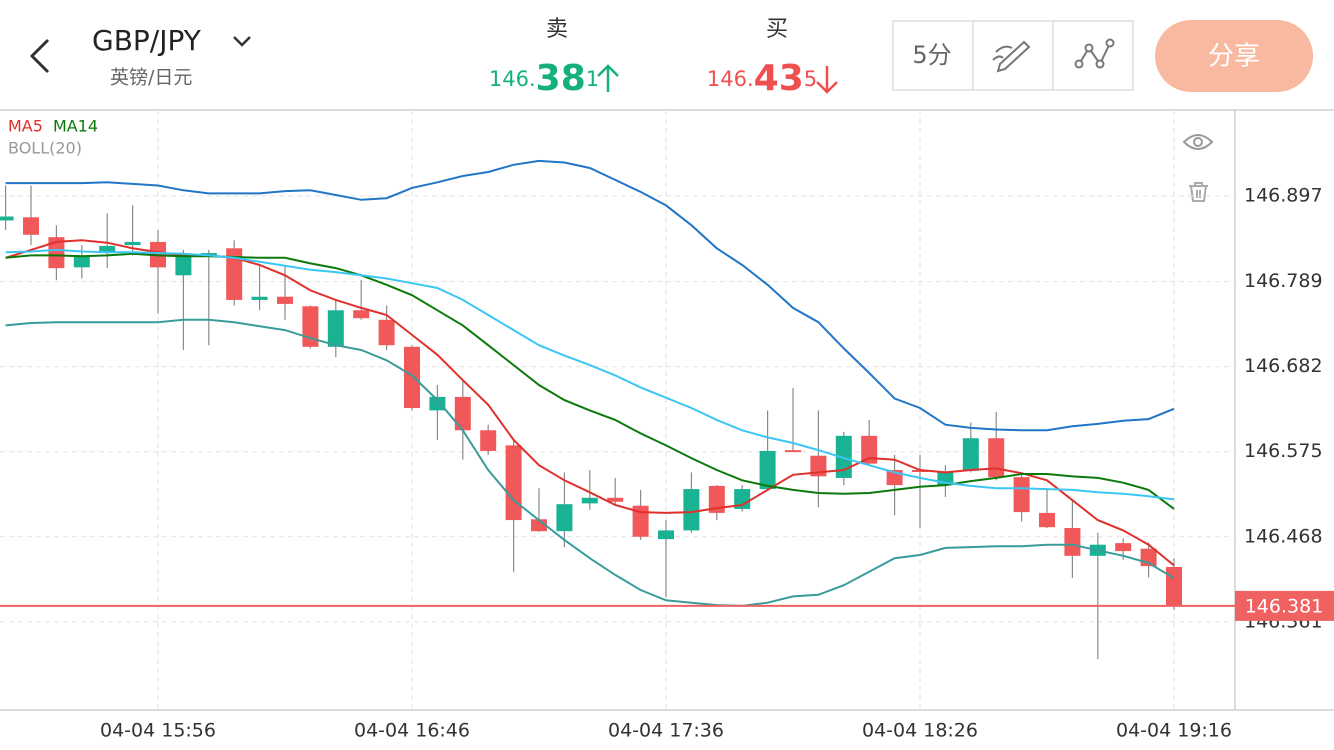  What do you see at coordinates (608, 78) in the screenshot?
I see `sell-up-arrow` at bounding box center [608, 78].